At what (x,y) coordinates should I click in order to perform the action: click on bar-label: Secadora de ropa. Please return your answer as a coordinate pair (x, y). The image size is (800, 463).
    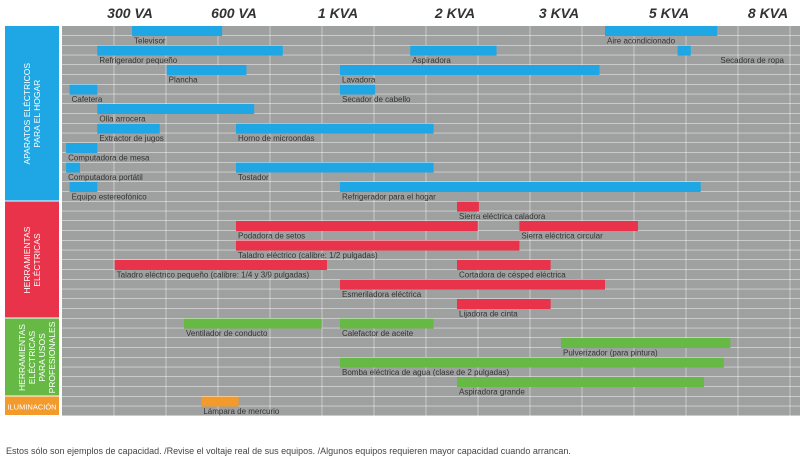
    Looking at the image, I should click on (752, 60).